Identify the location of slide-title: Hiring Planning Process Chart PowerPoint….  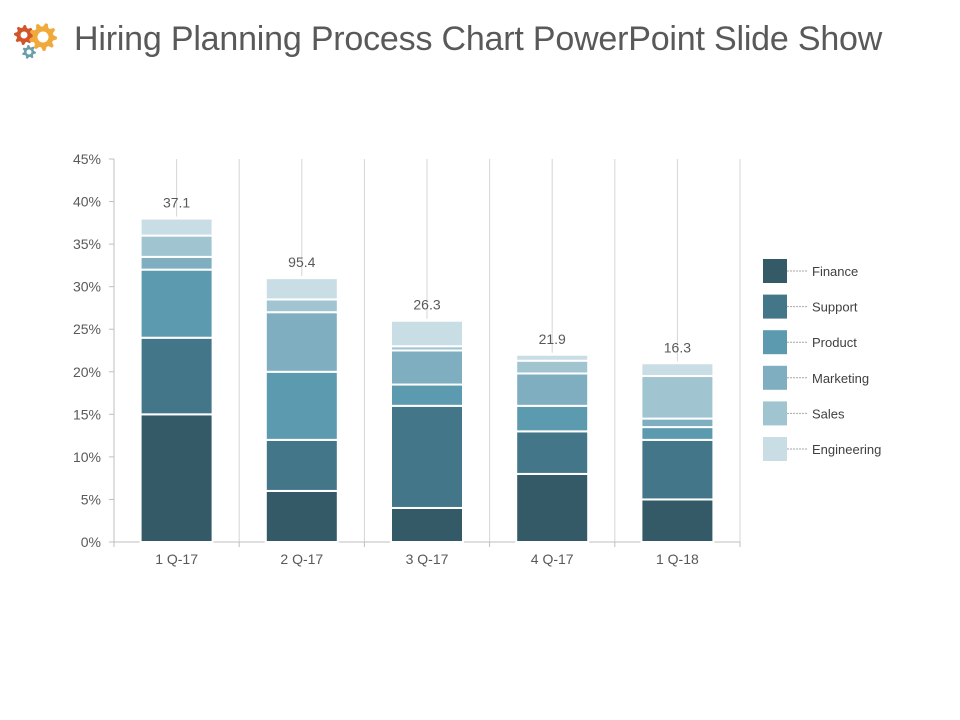
(478, 38).